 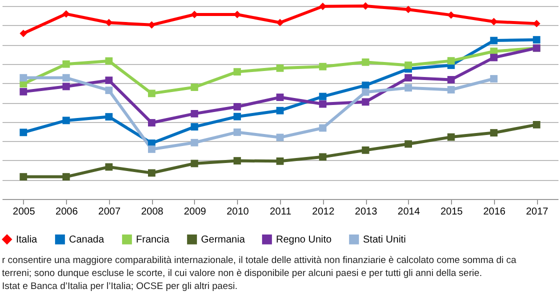 What do you see at coordinates (281, 212) in the screenshot?
I see `x-tick-label: 2011` at bounding box center [281, 212].